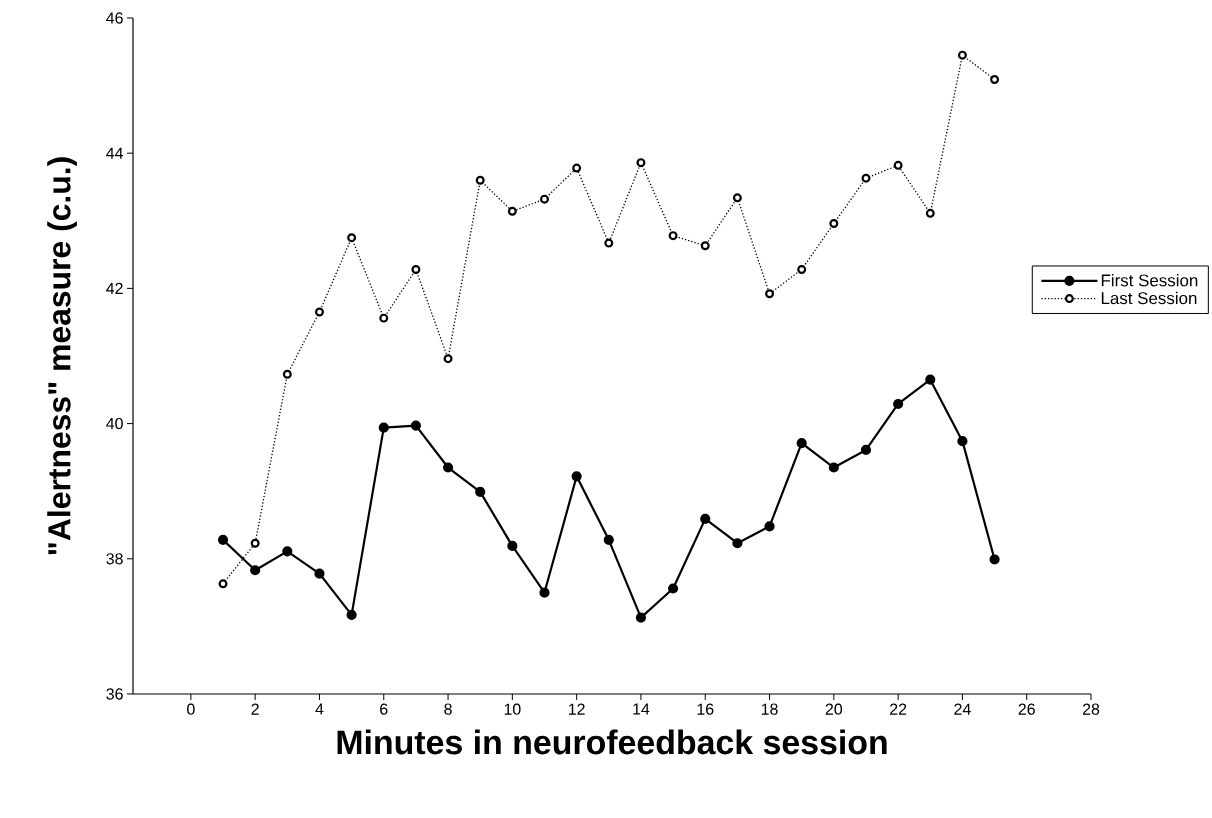 This screenshot has height=818, width=1212. Describe the element at coordinates (255, 709) in the screenshot. I see `x-tick-label: 2` at that location.